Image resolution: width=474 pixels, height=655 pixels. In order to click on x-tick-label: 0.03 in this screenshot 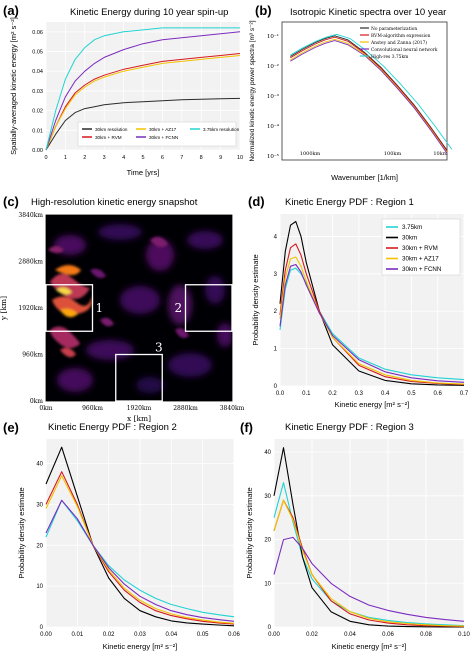, I will do `click(140, 635)`.